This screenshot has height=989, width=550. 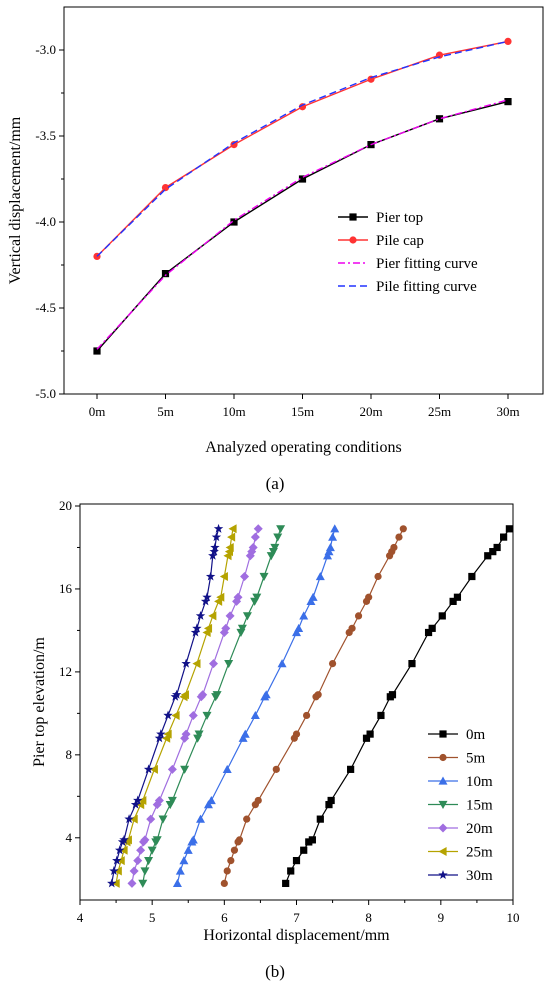 I want to click on data-point-pile-cap, so click(x=508, y=41).